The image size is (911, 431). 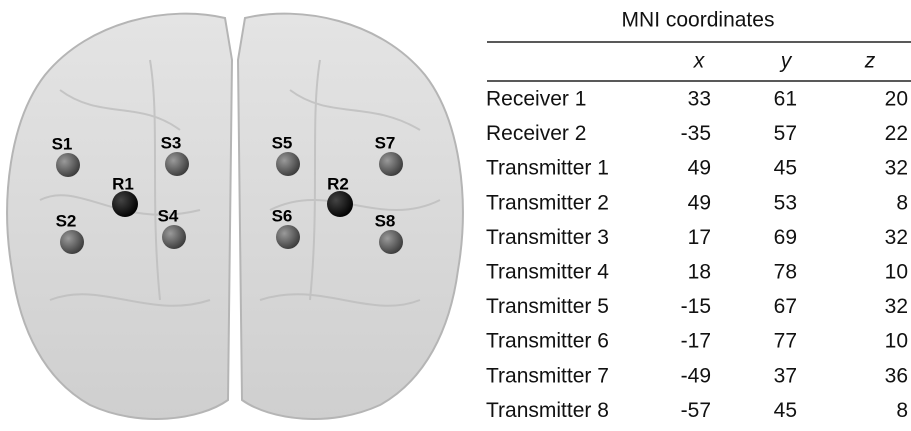 I want to click on cell: -35, so click(x=696, y=133).